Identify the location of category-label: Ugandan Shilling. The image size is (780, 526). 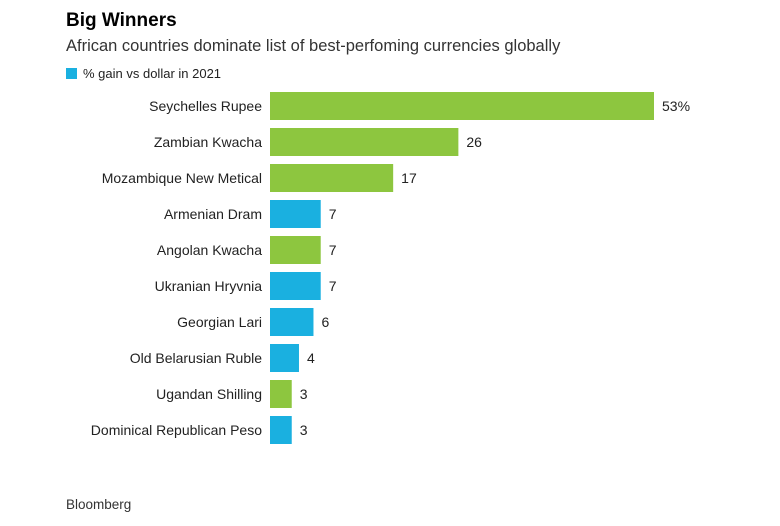
(209, 394).